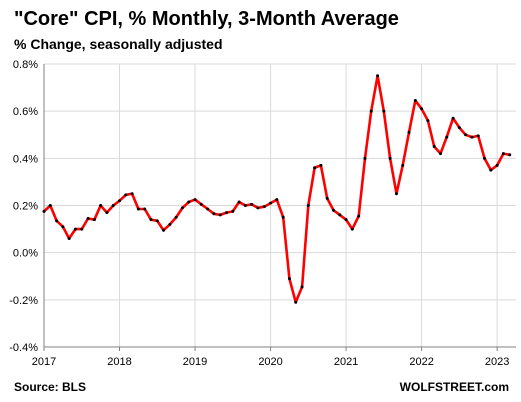 The width and height of the screenshot is (521, 402). Describe the element at coordinates (119, 362) in the screenshot. I see `x-tick-label: 2018` at that location.